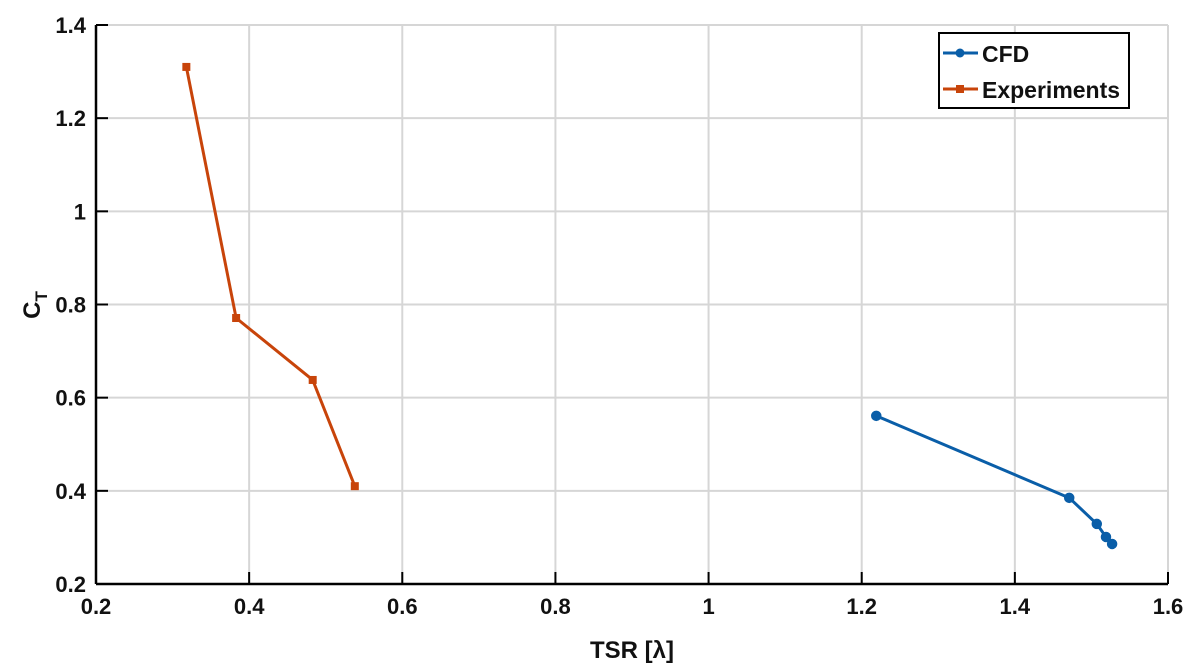 This screenshot has height=672, width=1198. I want to click on x-tick-label: 0.6, so click(402, 606).